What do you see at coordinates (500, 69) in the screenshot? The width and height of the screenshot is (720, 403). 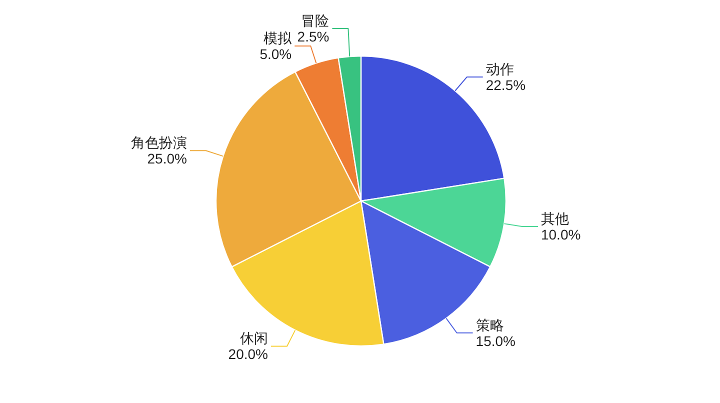 I see `slice-label: 动作` at bounding box center [500, 69].